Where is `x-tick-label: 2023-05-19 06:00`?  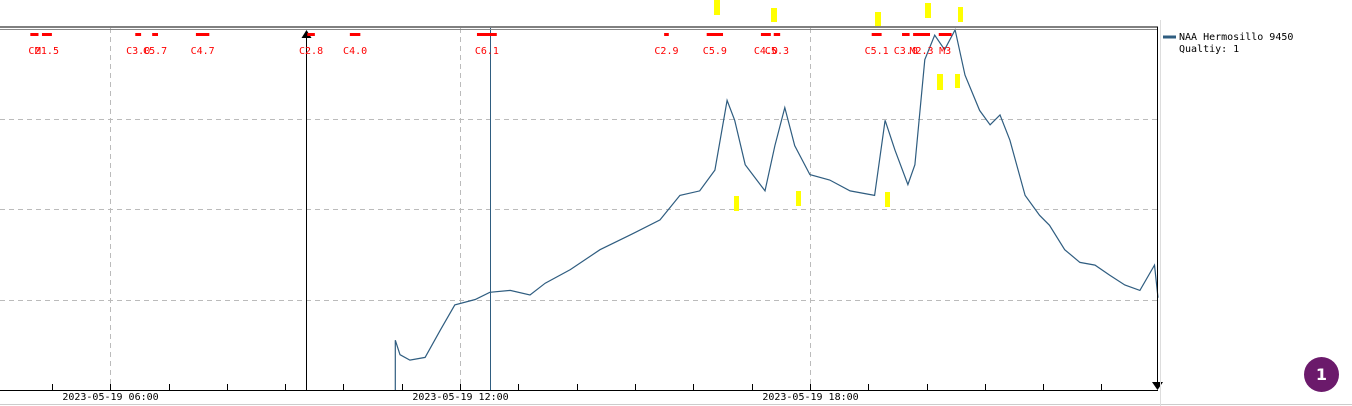 x-tick-label: 2023-05-19 06:00 is located at coordinates (110, 397).